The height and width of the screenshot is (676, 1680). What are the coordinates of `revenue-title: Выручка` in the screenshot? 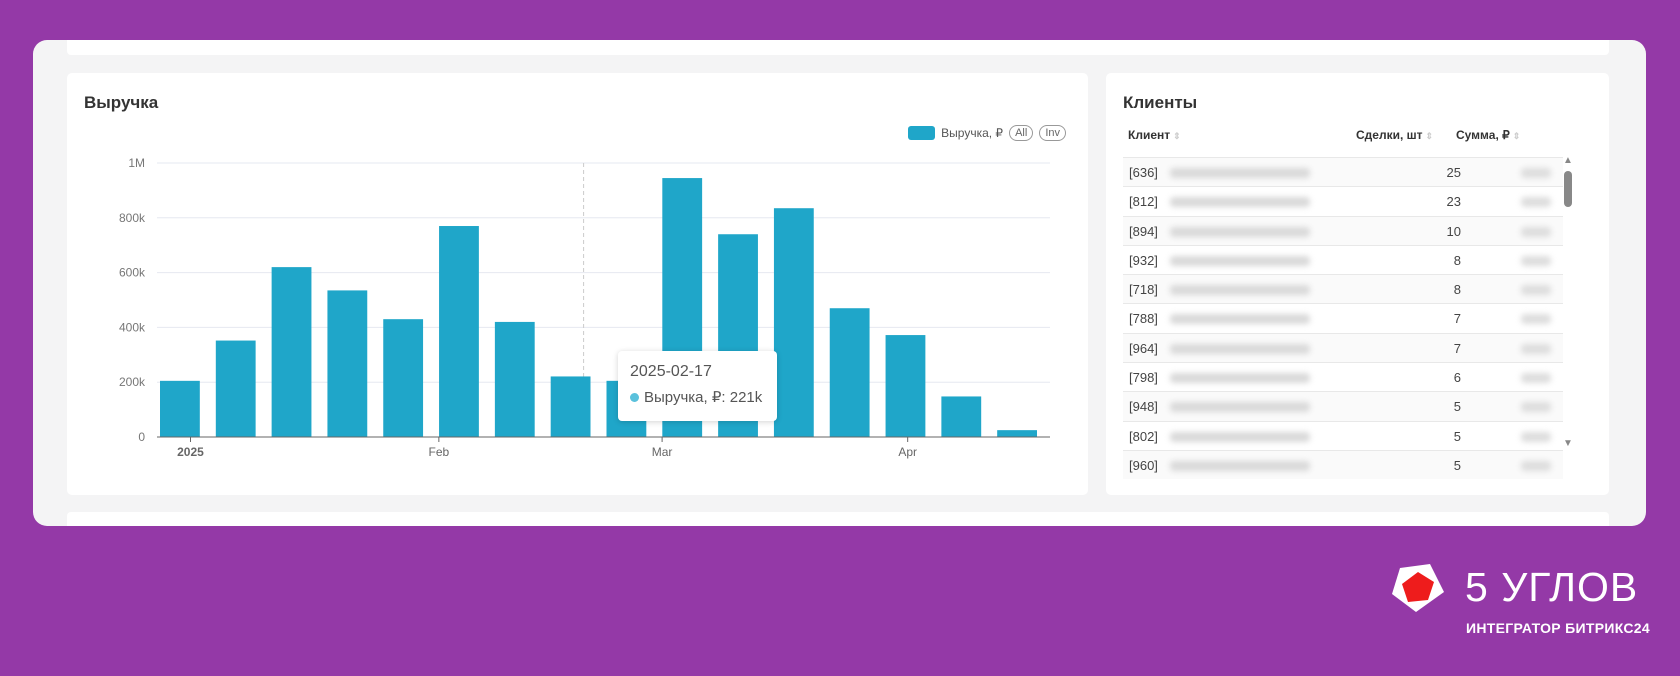 It's located at (121, 102).